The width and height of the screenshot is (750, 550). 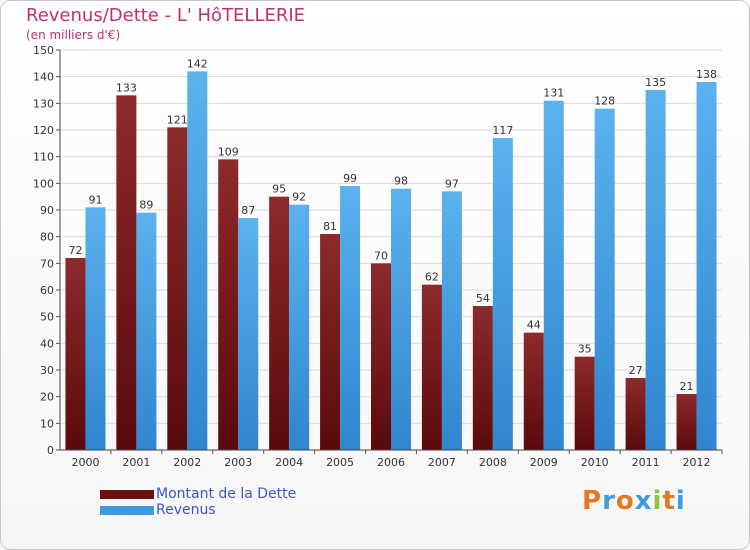 What do you see at coordinates (127, 510) in the screenshot?
I see `legend-swatch-revenus` at bounding box center [127, 510].